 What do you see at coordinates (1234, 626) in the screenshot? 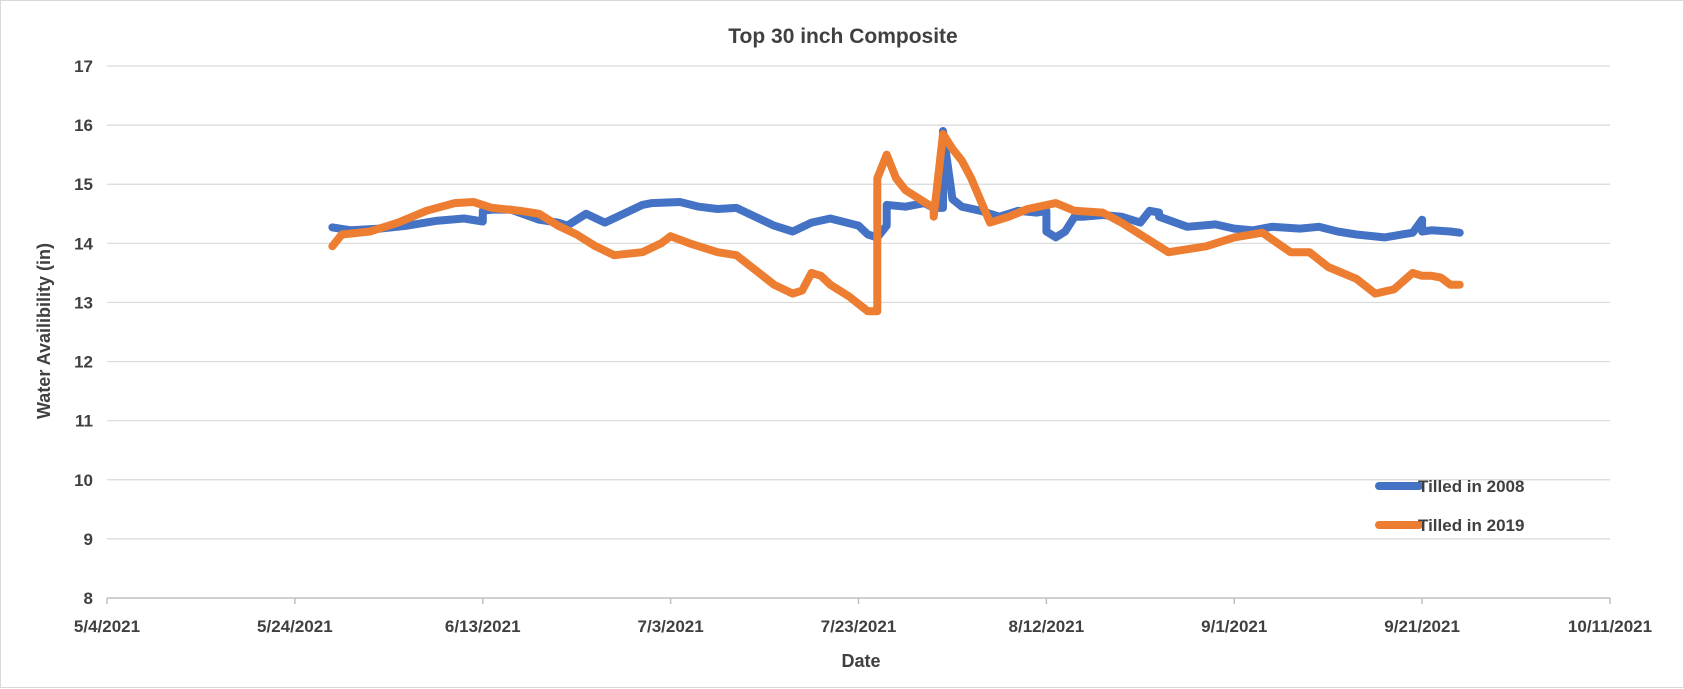
I see `x-tick-label: 9/1/2021` at bounding box center [1234, 626].